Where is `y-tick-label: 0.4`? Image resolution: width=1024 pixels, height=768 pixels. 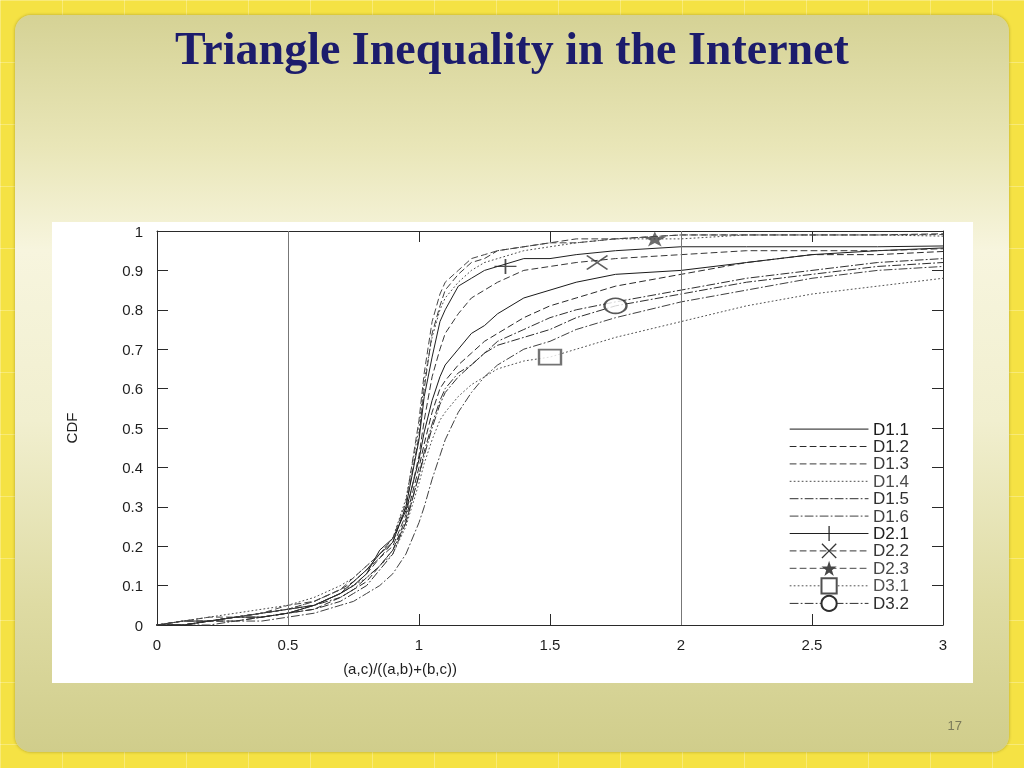
y-tick-label: 0.4 is located at coordinates (132, 467).